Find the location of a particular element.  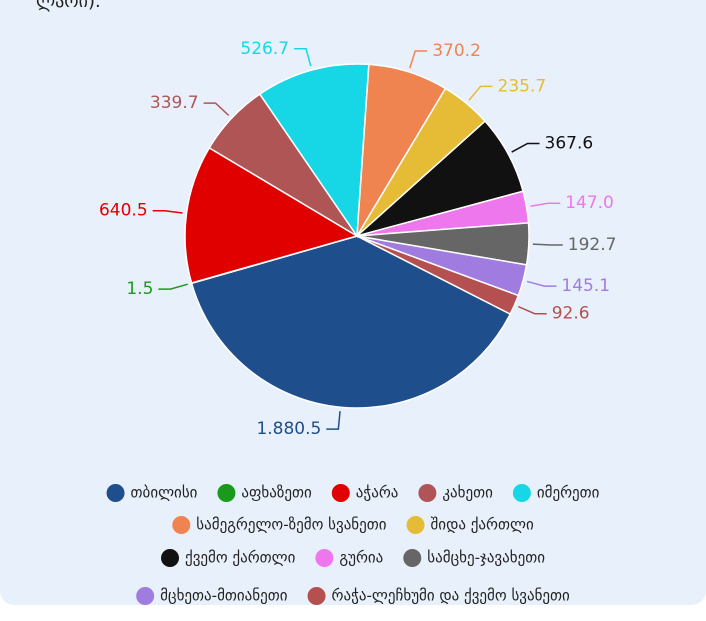

legend-label: იმერეთი is located at coordinates (568, 493).